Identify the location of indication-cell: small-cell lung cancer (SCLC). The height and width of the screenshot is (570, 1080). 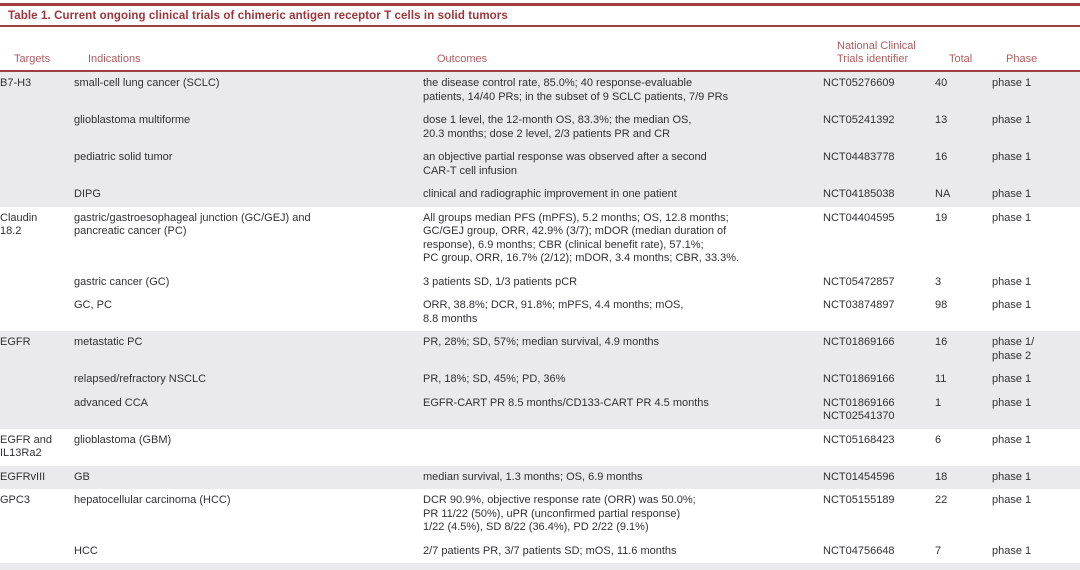
(147, 83).